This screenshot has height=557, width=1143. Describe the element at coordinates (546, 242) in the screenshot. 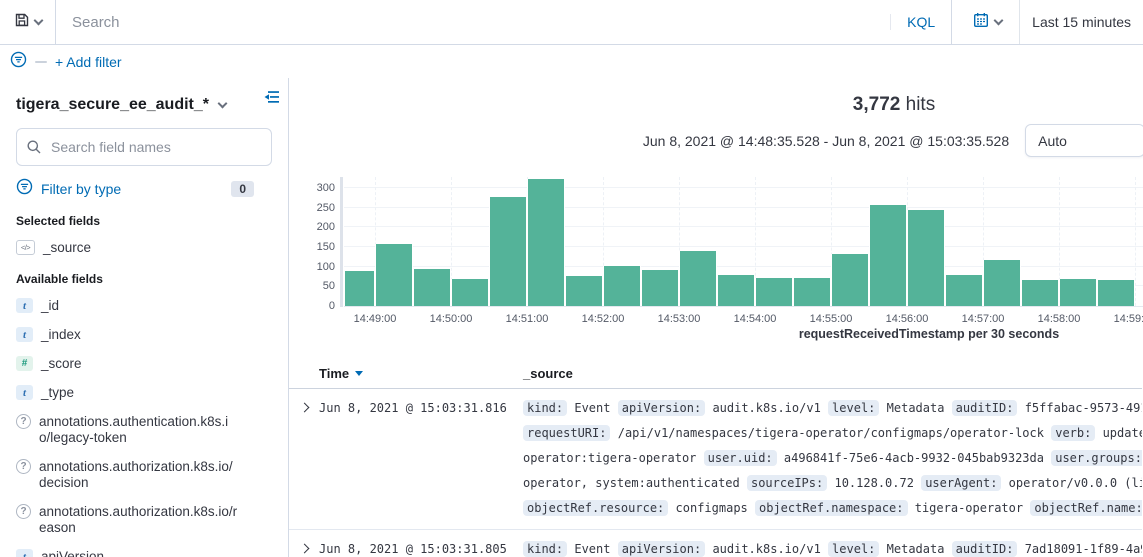

I see `histogram-bar-14:51:00` at that location.